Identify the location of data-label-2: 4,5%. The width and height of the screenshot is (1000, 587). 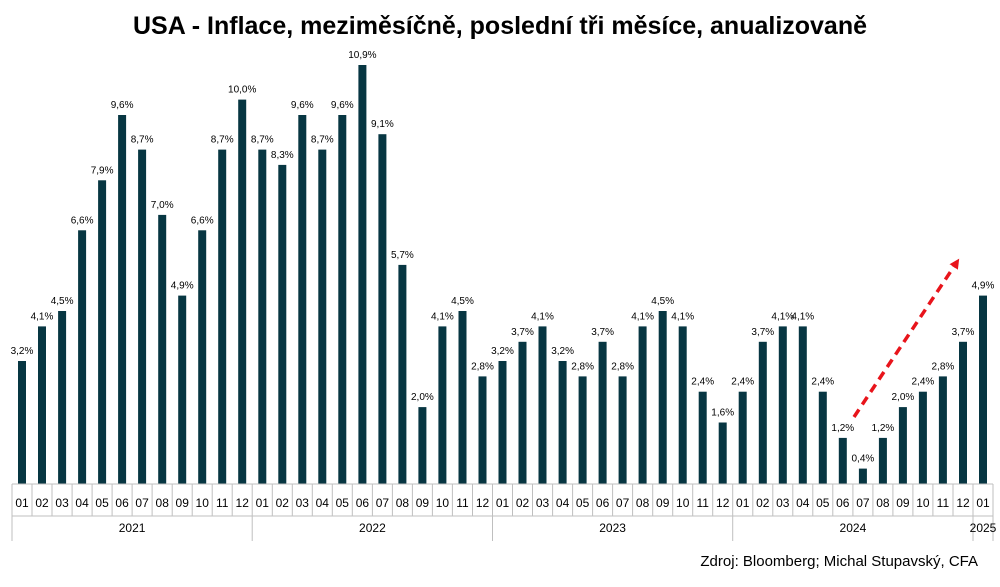
(62, 301).